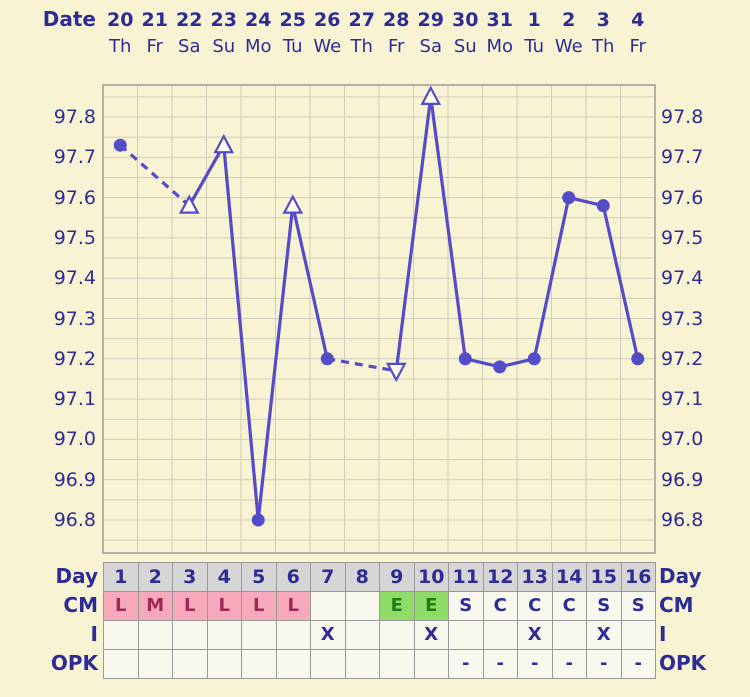 The image size is (750, 697). I want to click on day-cell-day-7: 7, so click(328, 577).